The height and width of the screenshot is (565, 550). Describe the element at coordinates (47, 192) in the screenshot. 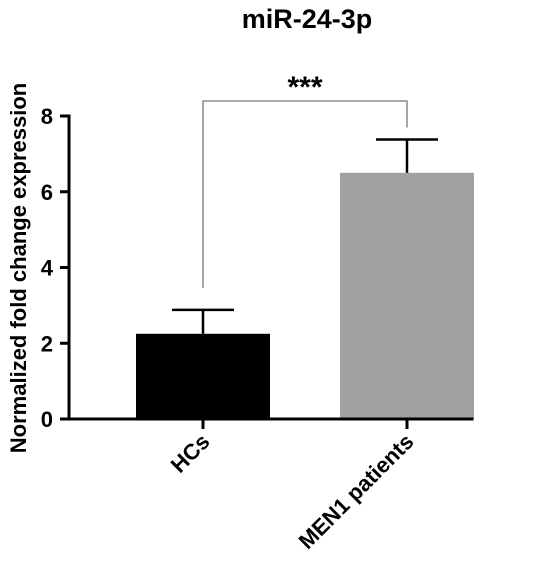

I see `y-tick-label: 6` at that location.